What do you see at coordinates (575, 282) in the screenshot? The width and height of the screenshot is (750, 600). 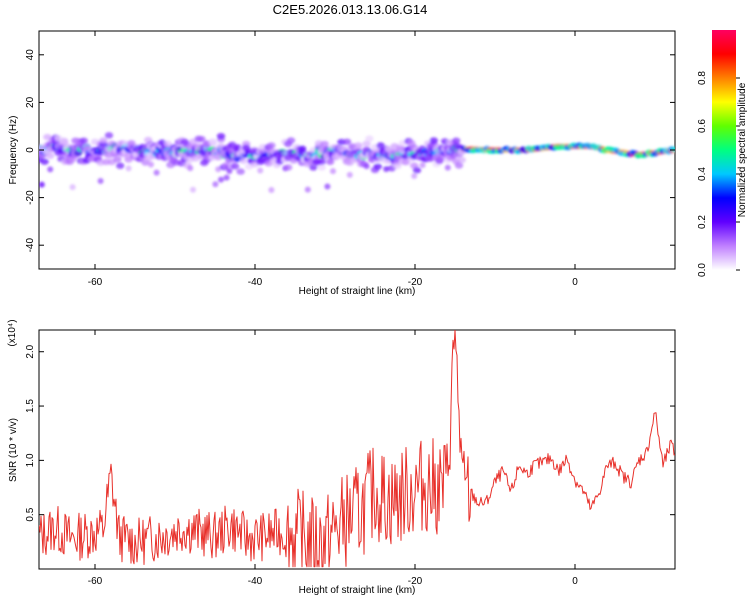 I see `x-tick-label: 0` at bounding box center [575, 282].